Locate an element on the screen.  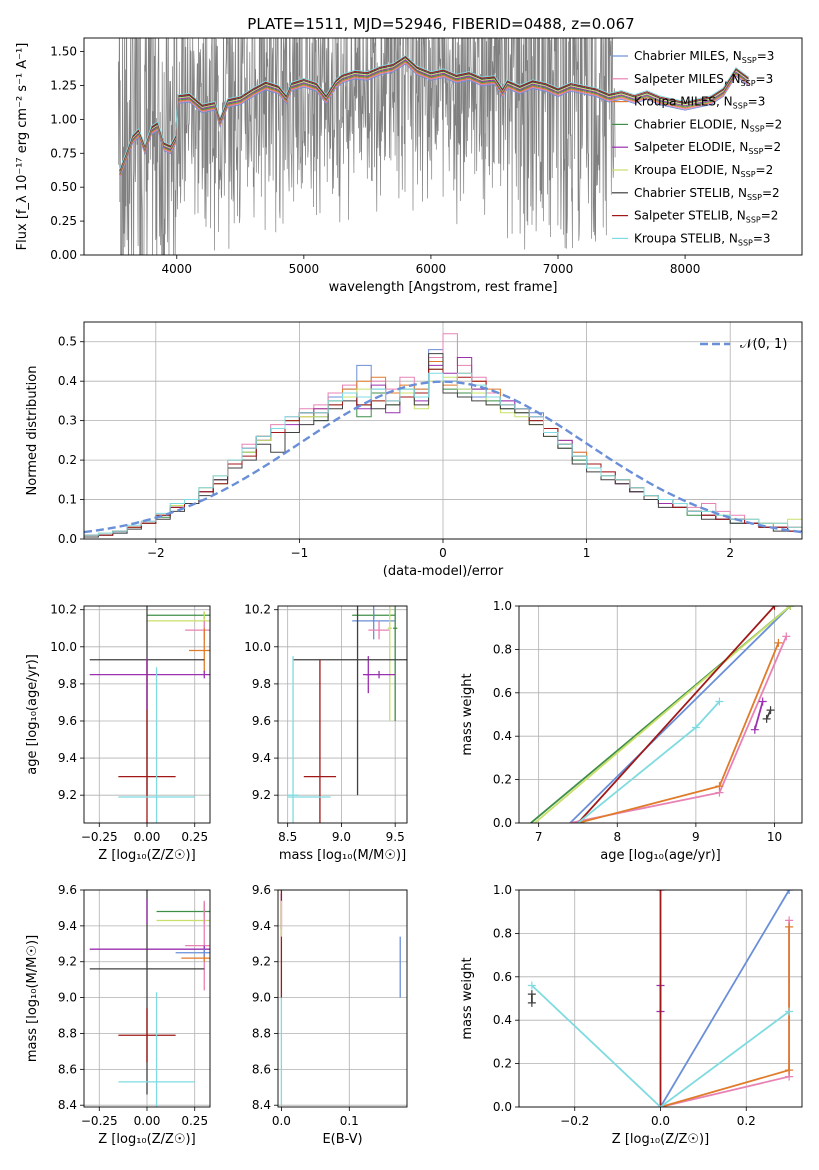
observed-spectrum is located at coordinates (366, 146).